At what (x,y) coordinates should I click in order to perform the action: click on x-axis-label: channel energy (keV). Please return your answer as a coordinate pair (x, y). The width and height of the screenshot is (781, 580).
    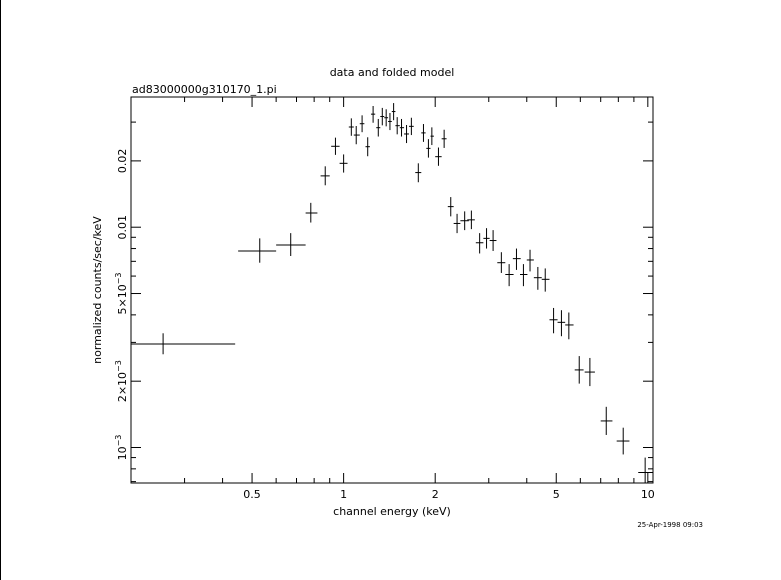
    Looking at the image, I should click on (392, 511).